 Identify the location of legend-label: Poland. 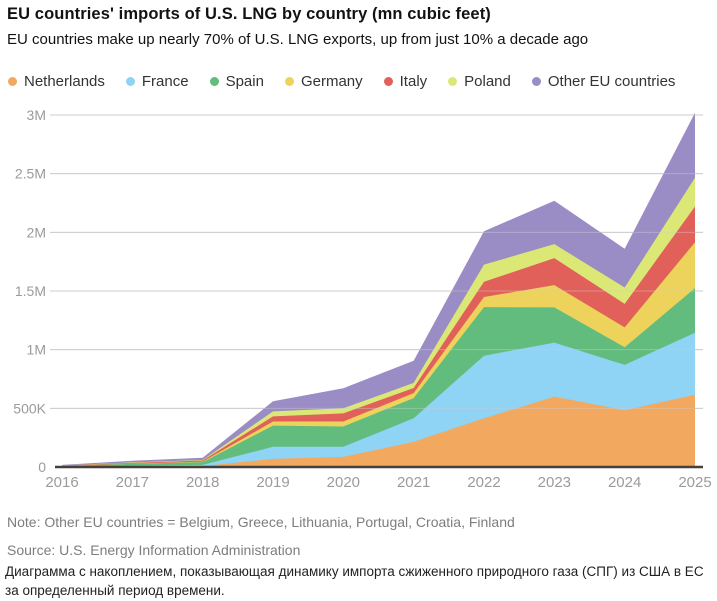
(487, 81).